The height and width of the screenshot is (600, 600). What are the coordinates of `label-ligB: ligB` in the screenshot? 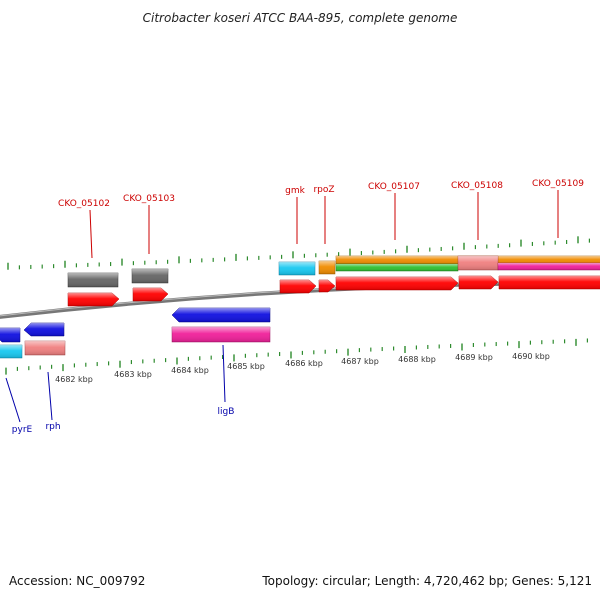 It's located at (226, 412).